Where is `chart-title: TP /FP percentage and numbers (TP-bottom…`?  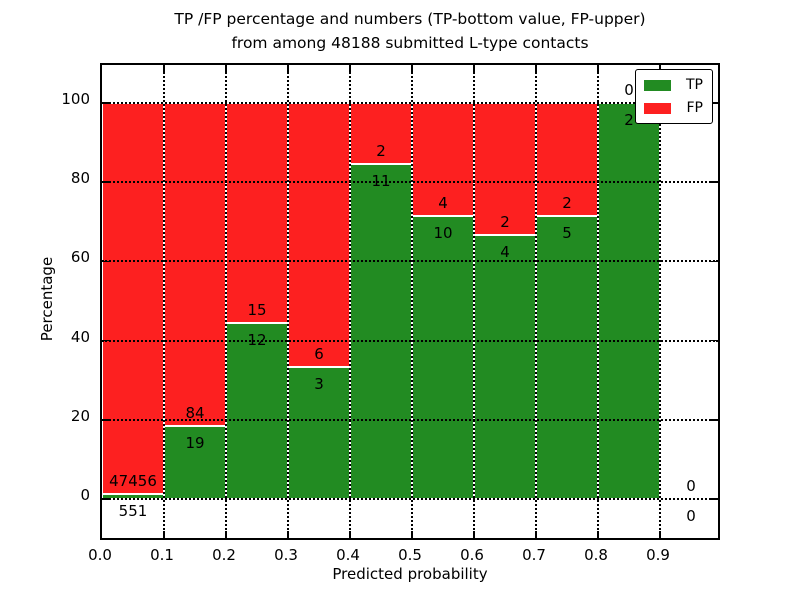 chart-title: TP /FP percentage and numbers (TP-bottom… is located at coordinates (410, 31).